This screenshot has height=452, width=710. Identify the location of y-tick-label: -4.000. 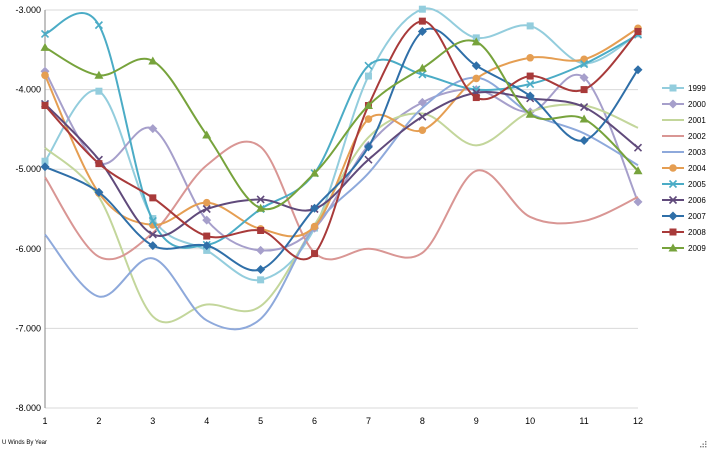
(28, 90).